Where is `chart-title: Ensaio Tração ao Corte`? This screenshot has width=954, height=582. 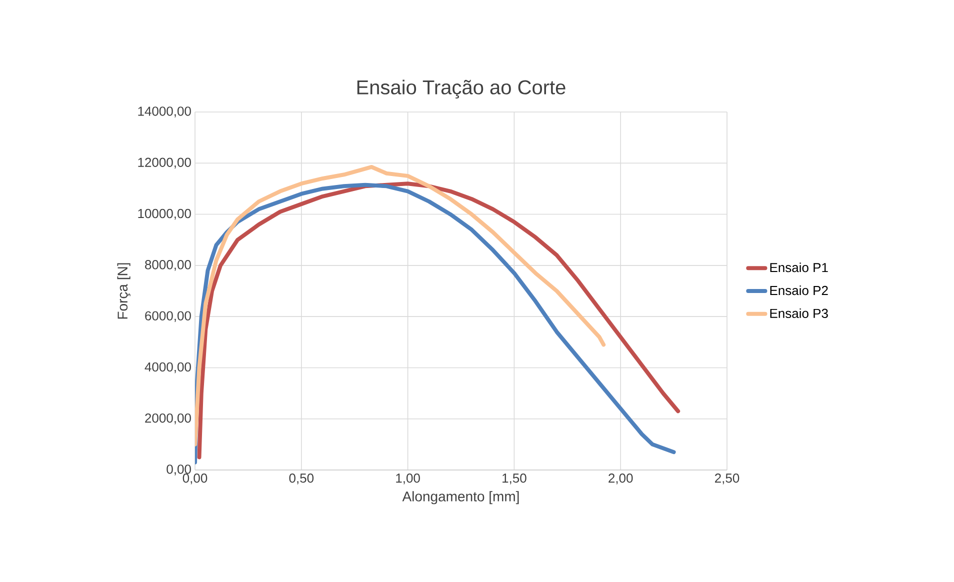
chart-title: Ensaio Tração ao Corte is located at coordinates (461, 89).